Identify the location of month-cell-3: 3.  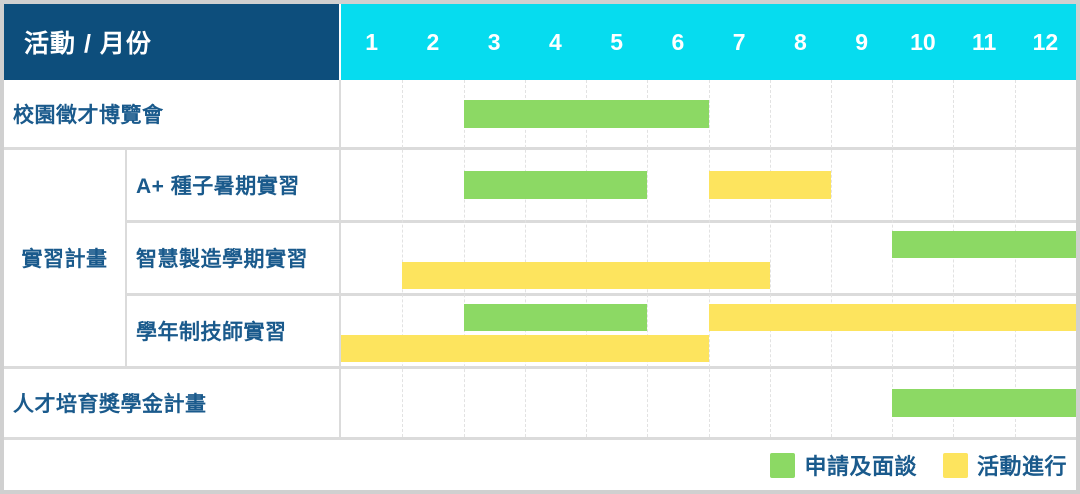
(494, 41).